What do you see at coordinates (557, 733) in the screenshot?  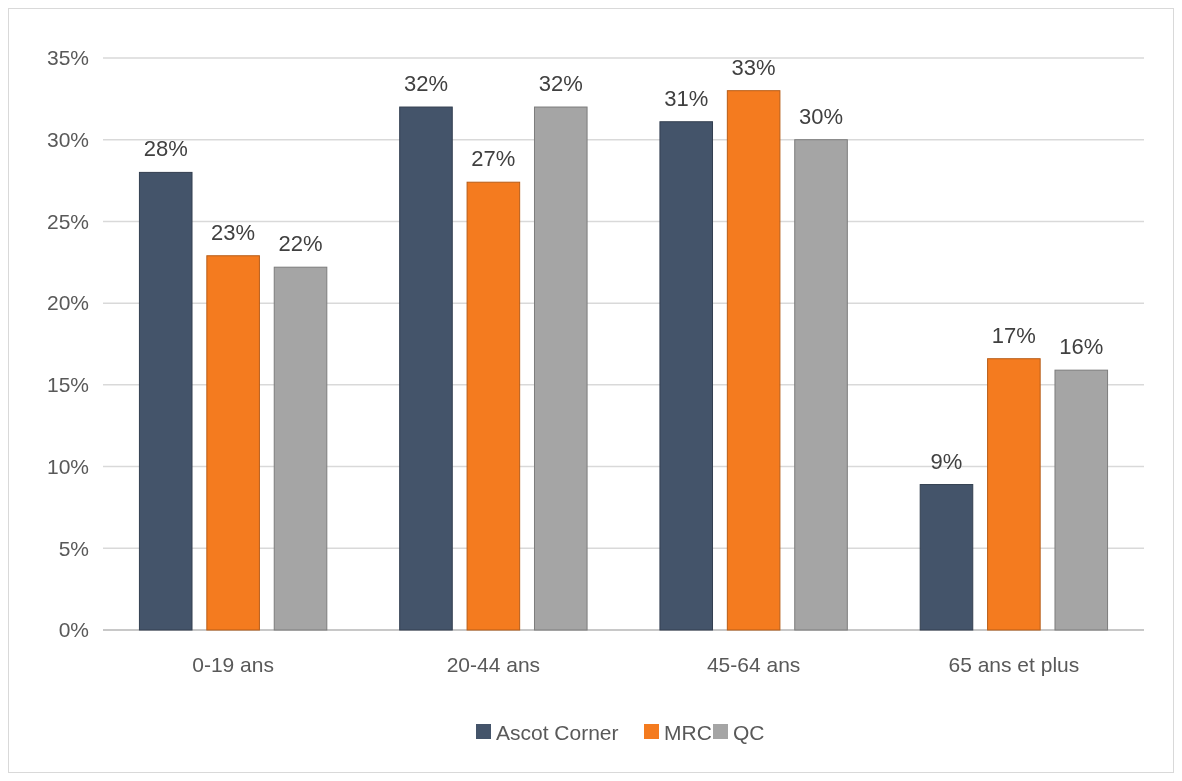 I see `legend-label: Ascot Corner` at bounding box center [557, 733].